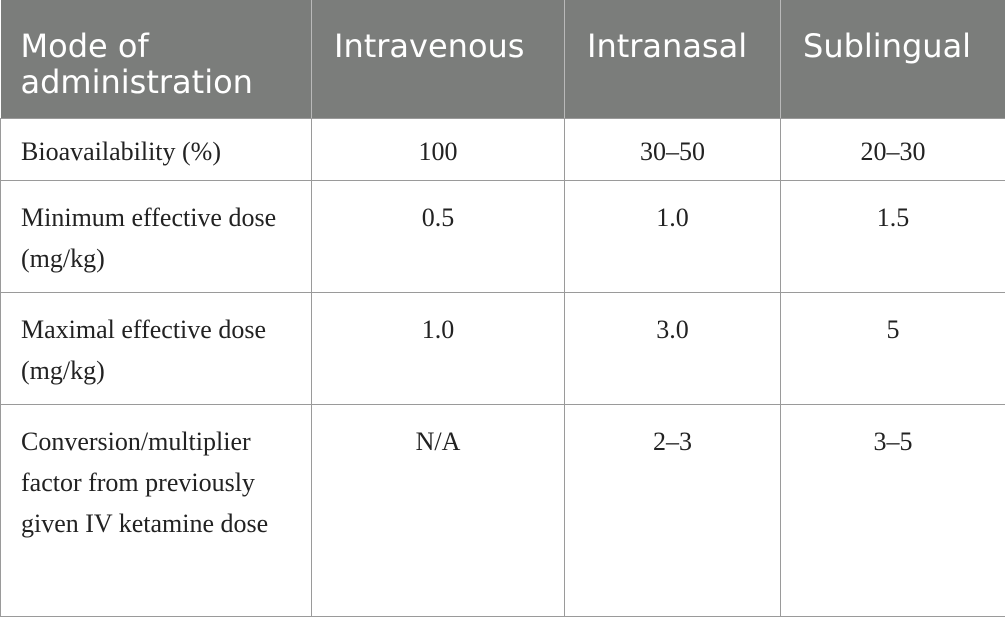  Describe the element at coordinates (892, 348) in the screenshot. I see `cell-sublingual: 5` at that location.